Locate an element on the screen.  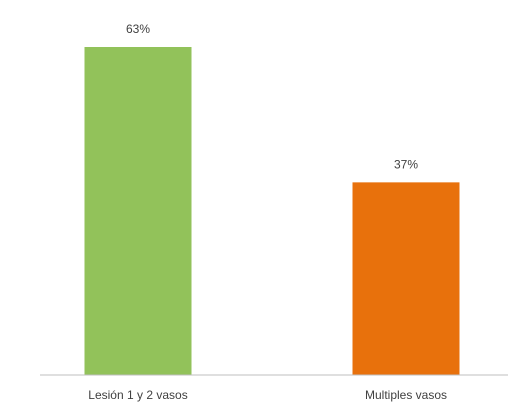
category-label-0: Lesión 1 y 2 vasos is located at coordinates (137, 395).